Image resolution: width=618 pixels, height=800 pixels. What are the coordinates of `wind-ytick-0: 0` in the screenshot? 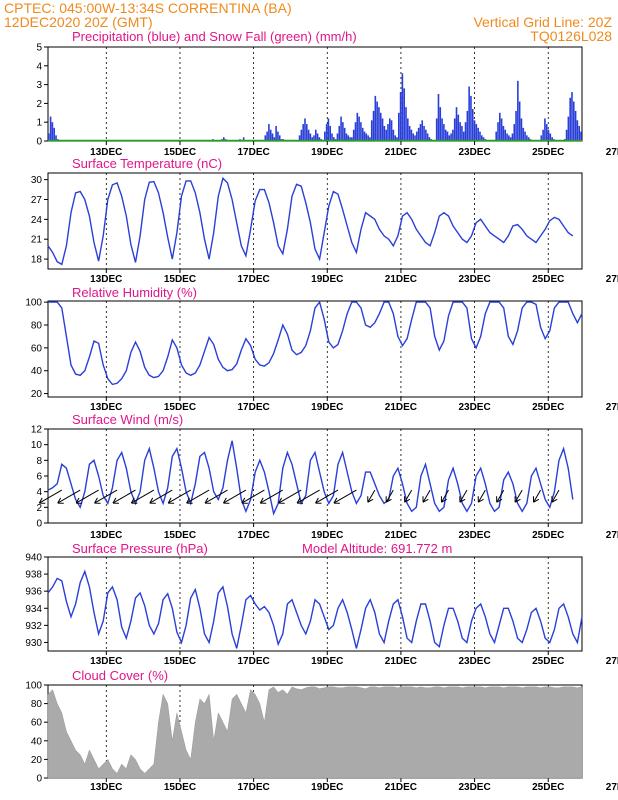 It's located at (39, 524).